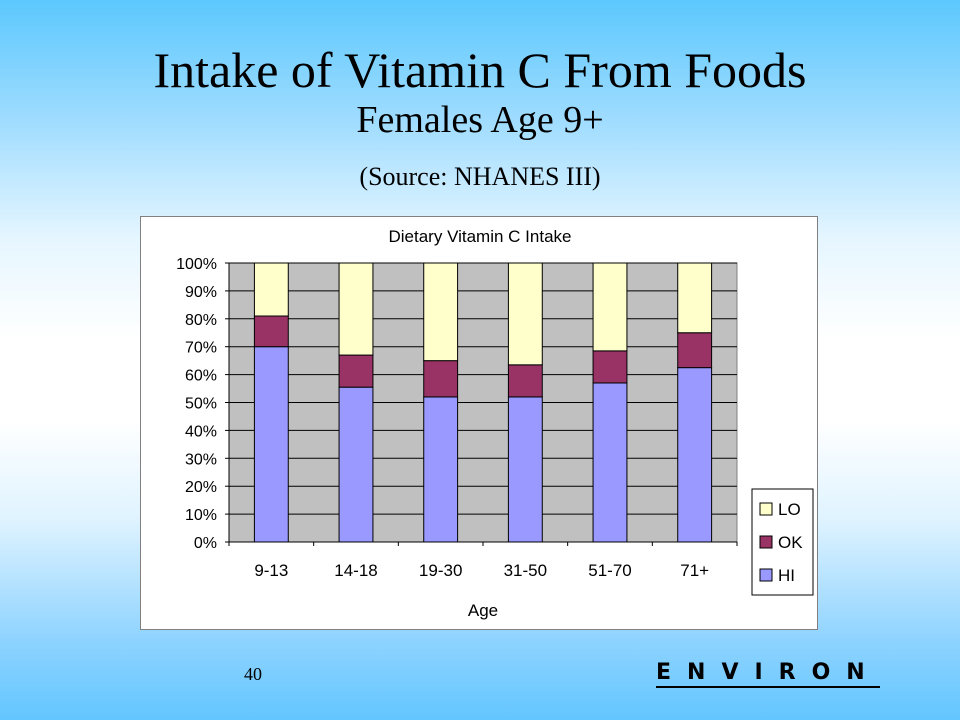  I want to click on legend-swatch-hi, so click(766, 575).